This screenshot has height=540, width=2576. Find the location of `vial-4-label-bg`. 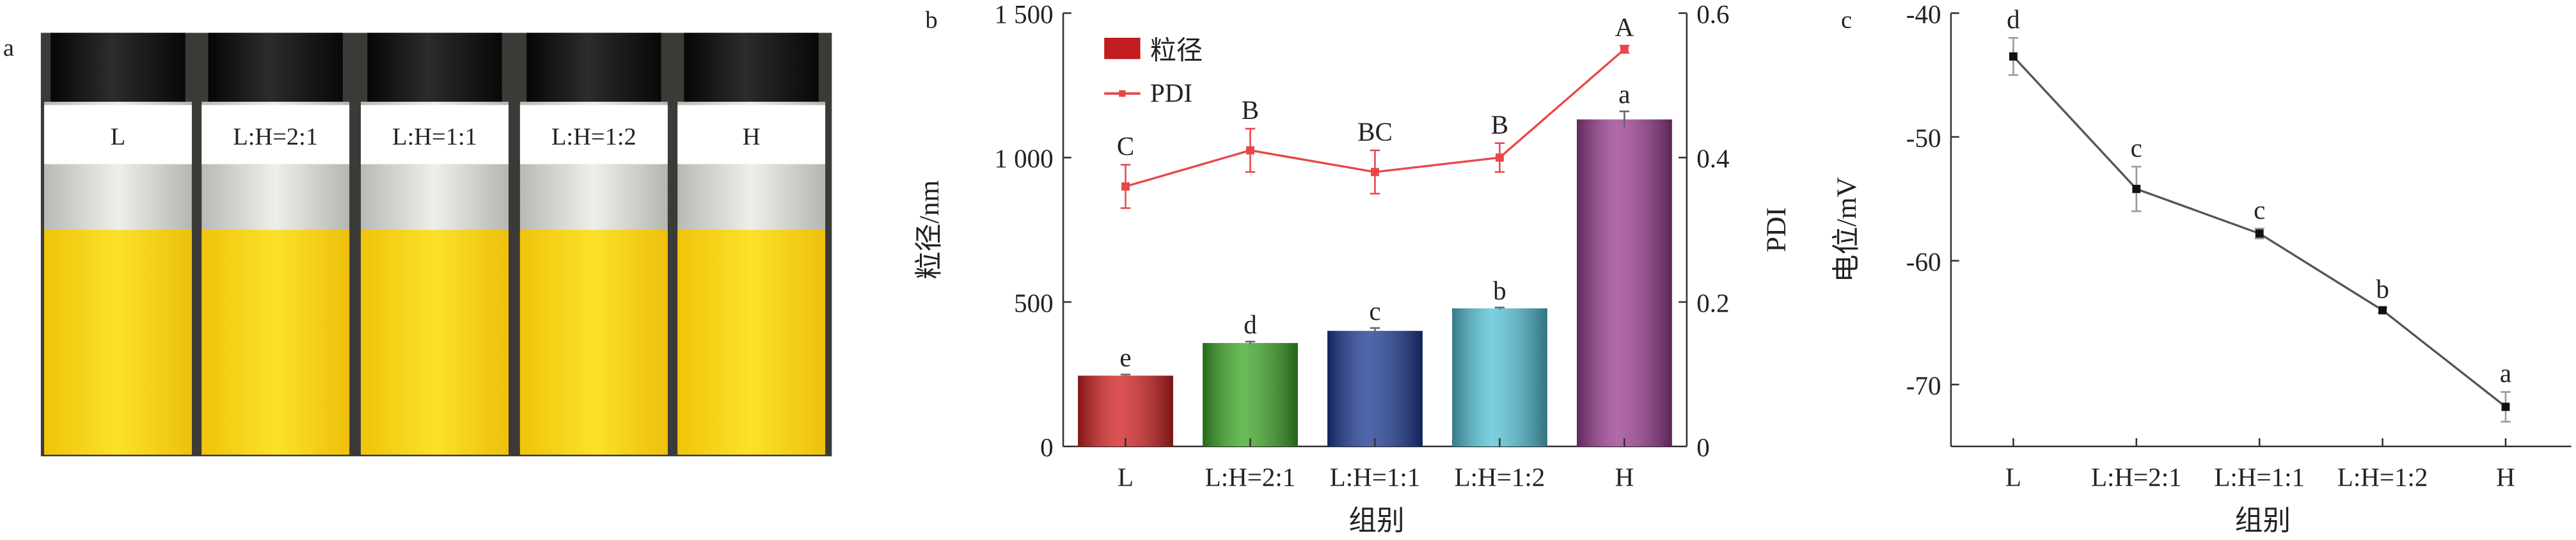

vial-4-label-bg is located at coordinates (751, 134).